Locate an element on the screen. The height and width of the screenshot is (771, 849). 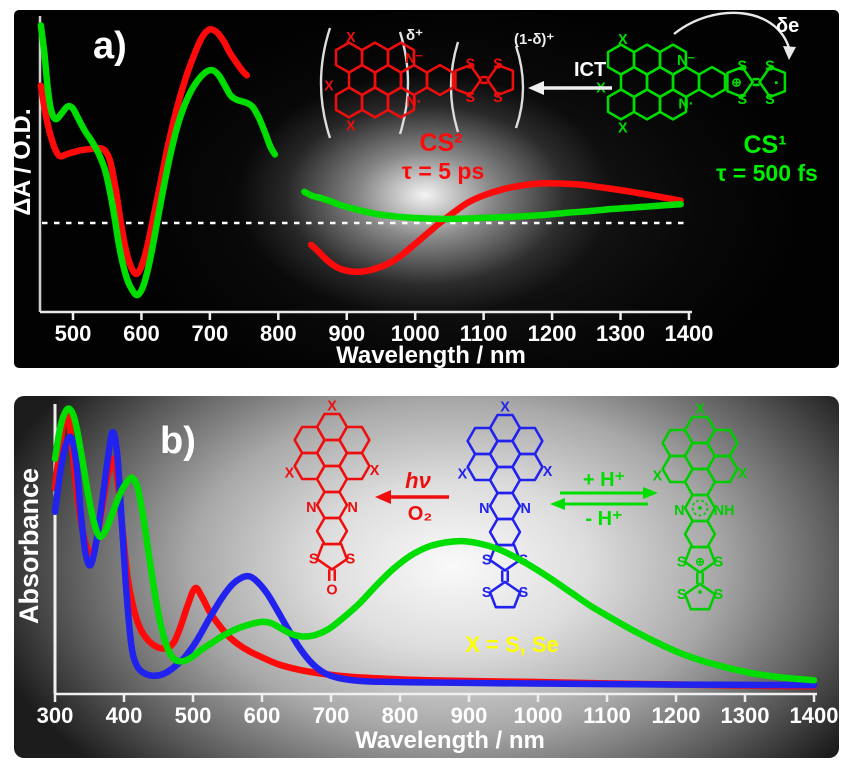
ict-arrow: ICT is located at coordinates (570, 77).